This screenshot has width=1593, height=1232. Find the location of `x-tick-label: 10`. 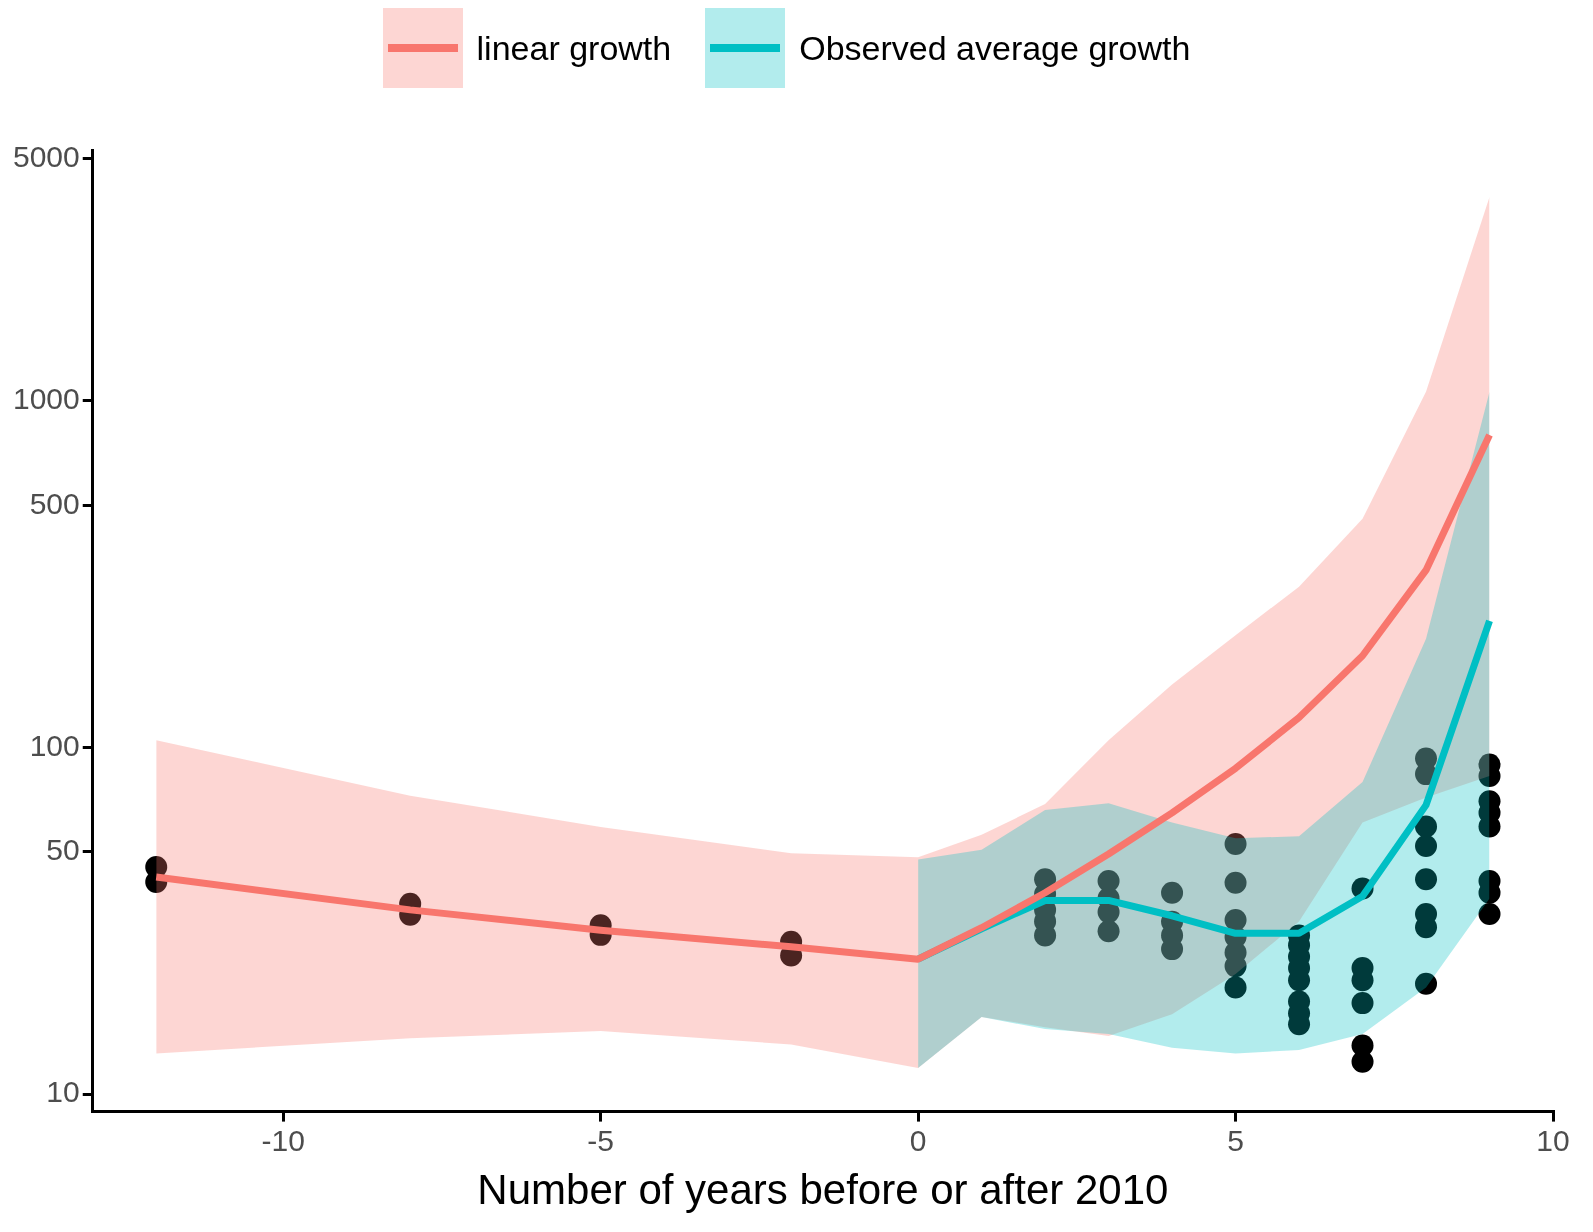

x-tick-label: 10 is located at coordinates (1553, 1140).